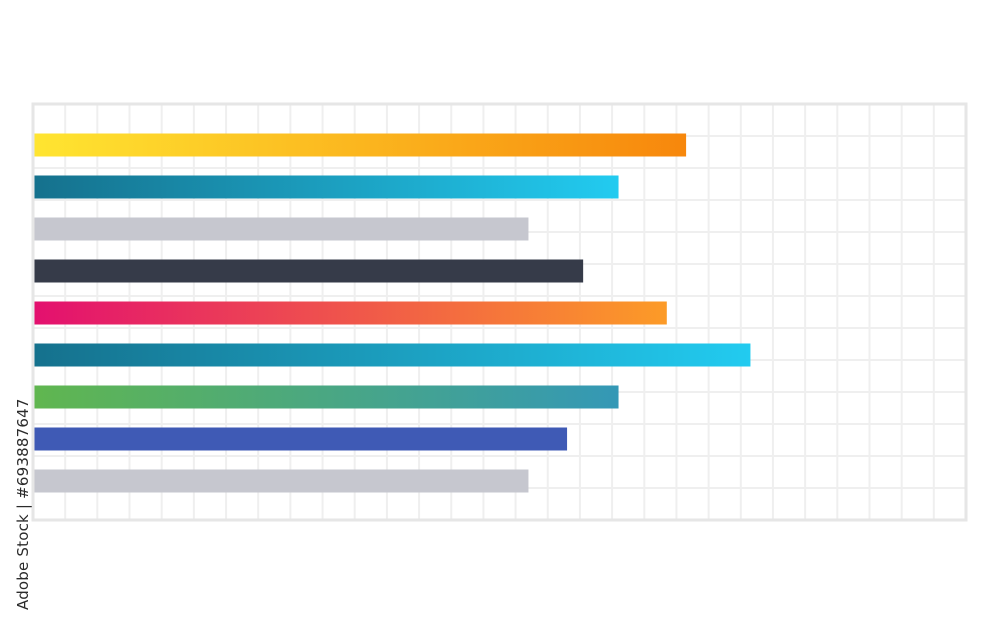 The image size is (1000, 625). I want to click on watermark-side-text: Adobe Stock | #693887647, so click(23, 504).